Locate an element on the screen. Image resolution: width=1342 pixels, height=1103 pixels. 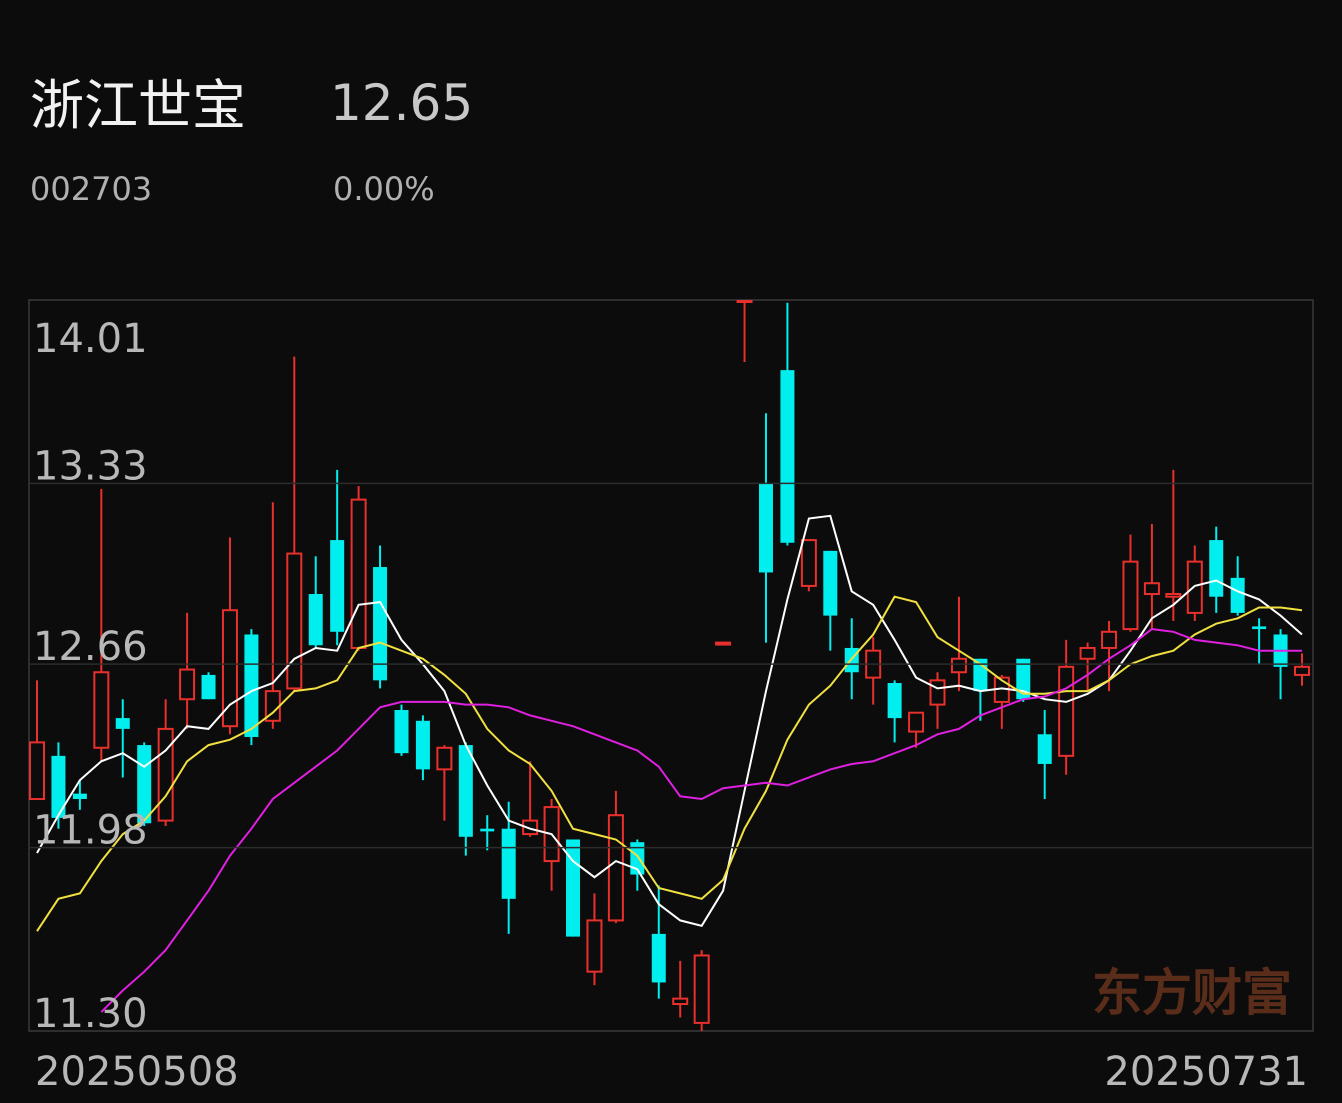
stock-price: 12.65 is located at coordinates (401, 103).